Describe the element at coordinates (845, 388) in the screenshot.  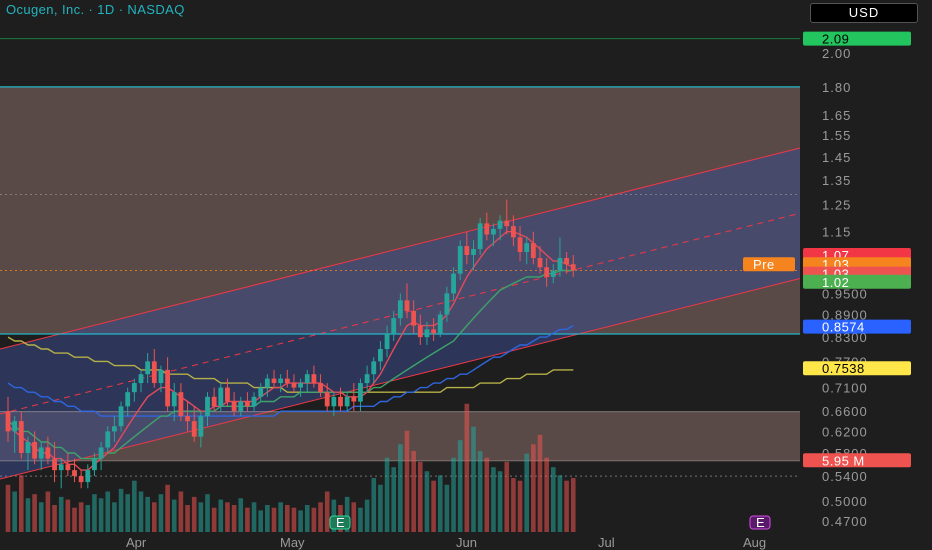
I see `y-tick-label: 0.7100` at that location.